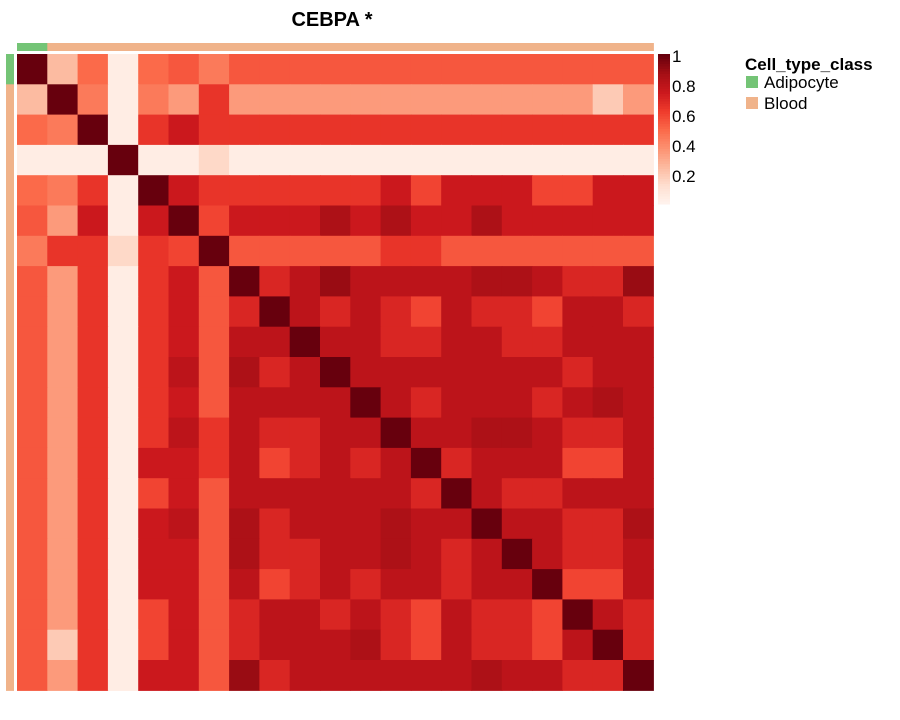 The image size is (900, 720). What do you see at coordinates (785, 103) in the screenshot?
I see `annotation-legend-label: Blood` at bounding box center [785, 103].